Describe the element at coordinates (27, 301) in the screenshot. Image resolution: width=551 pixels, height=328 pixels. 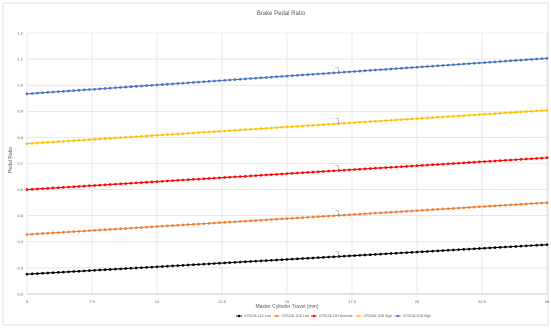
I see `x-tick-label: 5` at that location.